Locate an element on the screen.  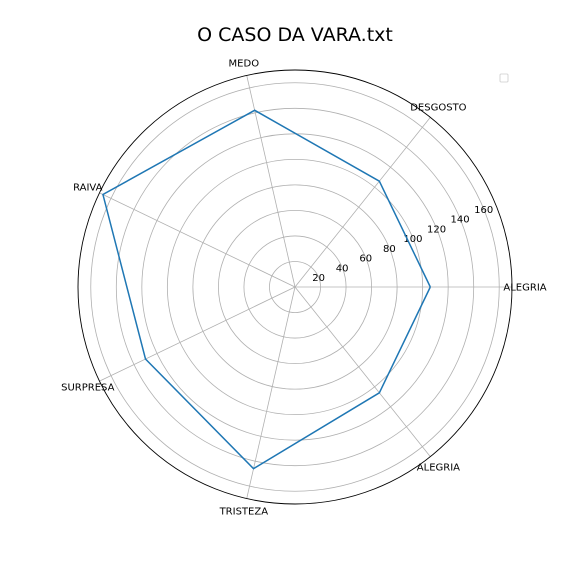
category-label: DESGOSTO is located at coordinates (438, 108).